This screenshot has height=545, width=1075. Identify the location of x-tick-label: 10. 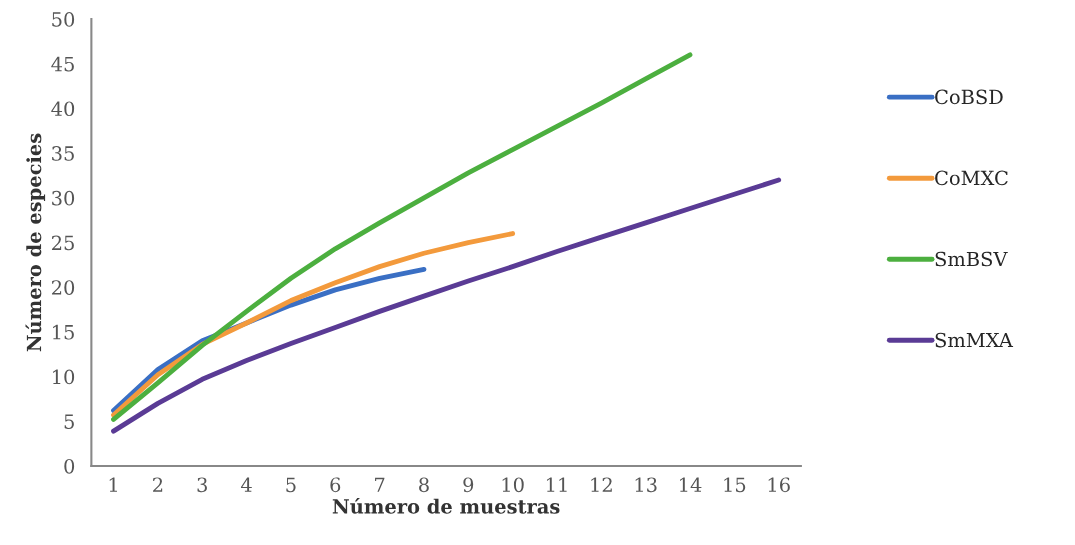
(513, 485).